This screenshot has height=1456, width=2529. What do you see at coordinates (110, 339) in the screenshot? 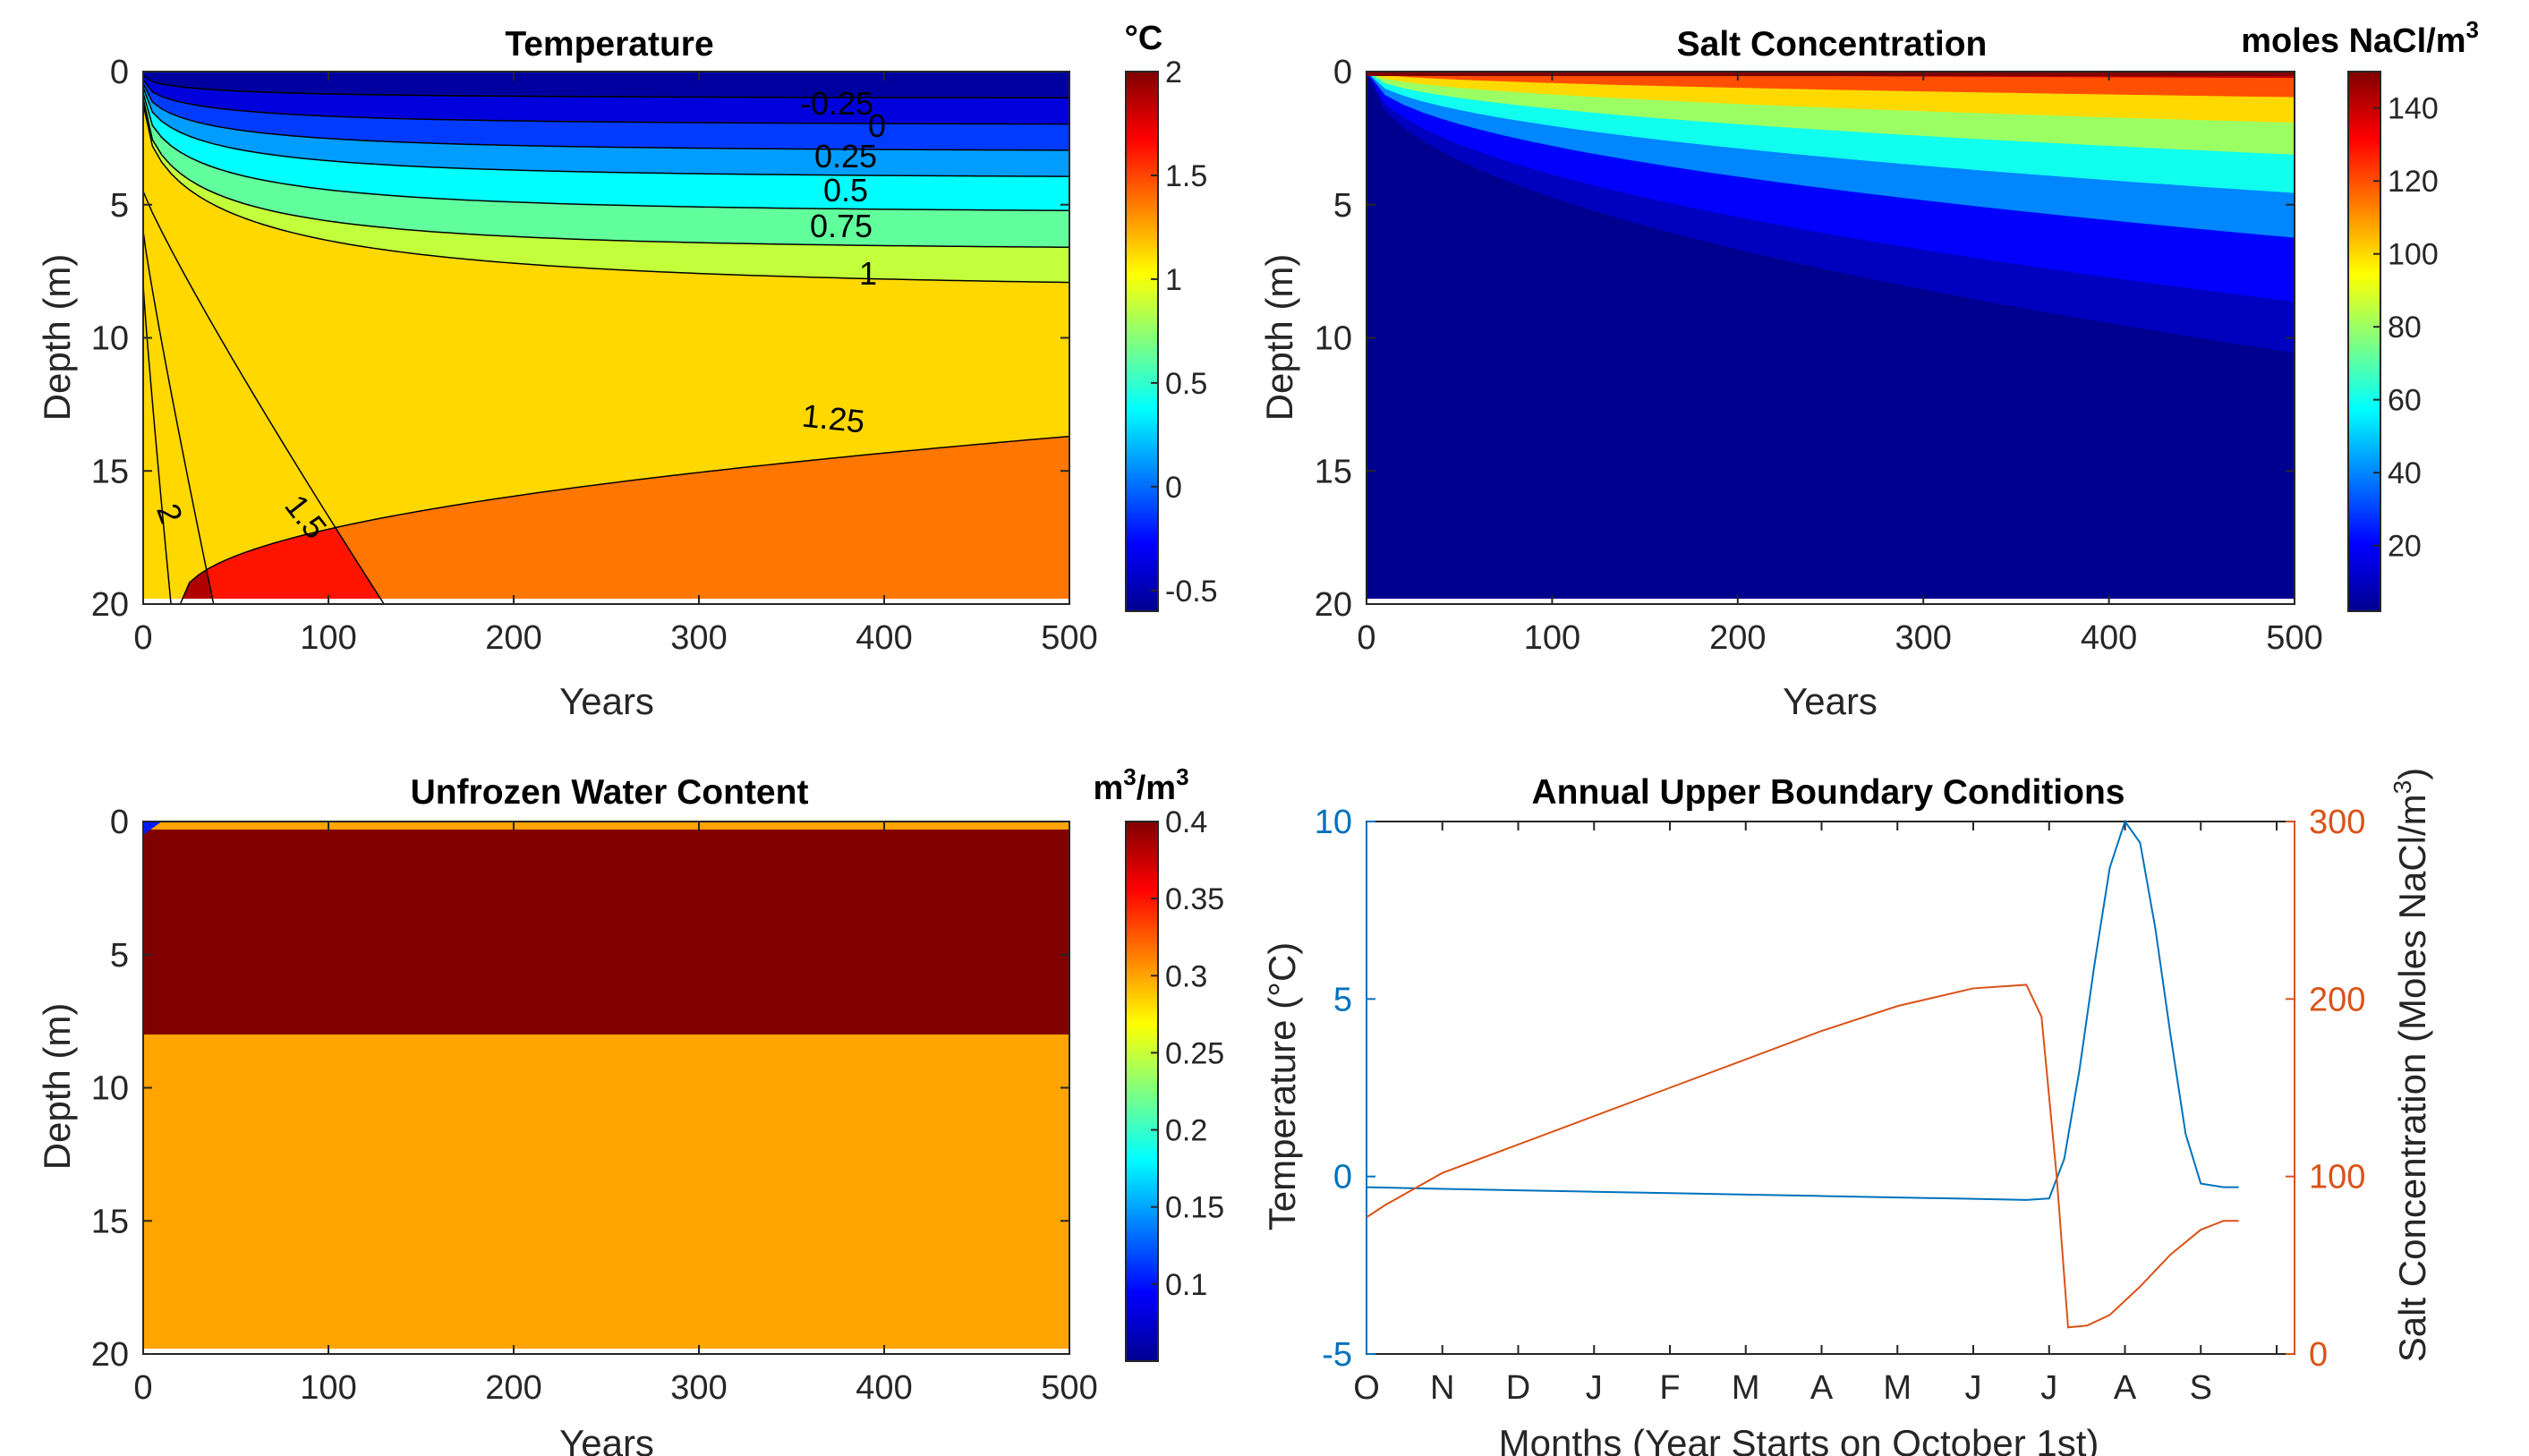
I see `temperature-ytick-label: 10` at bounding box center [110, 339].